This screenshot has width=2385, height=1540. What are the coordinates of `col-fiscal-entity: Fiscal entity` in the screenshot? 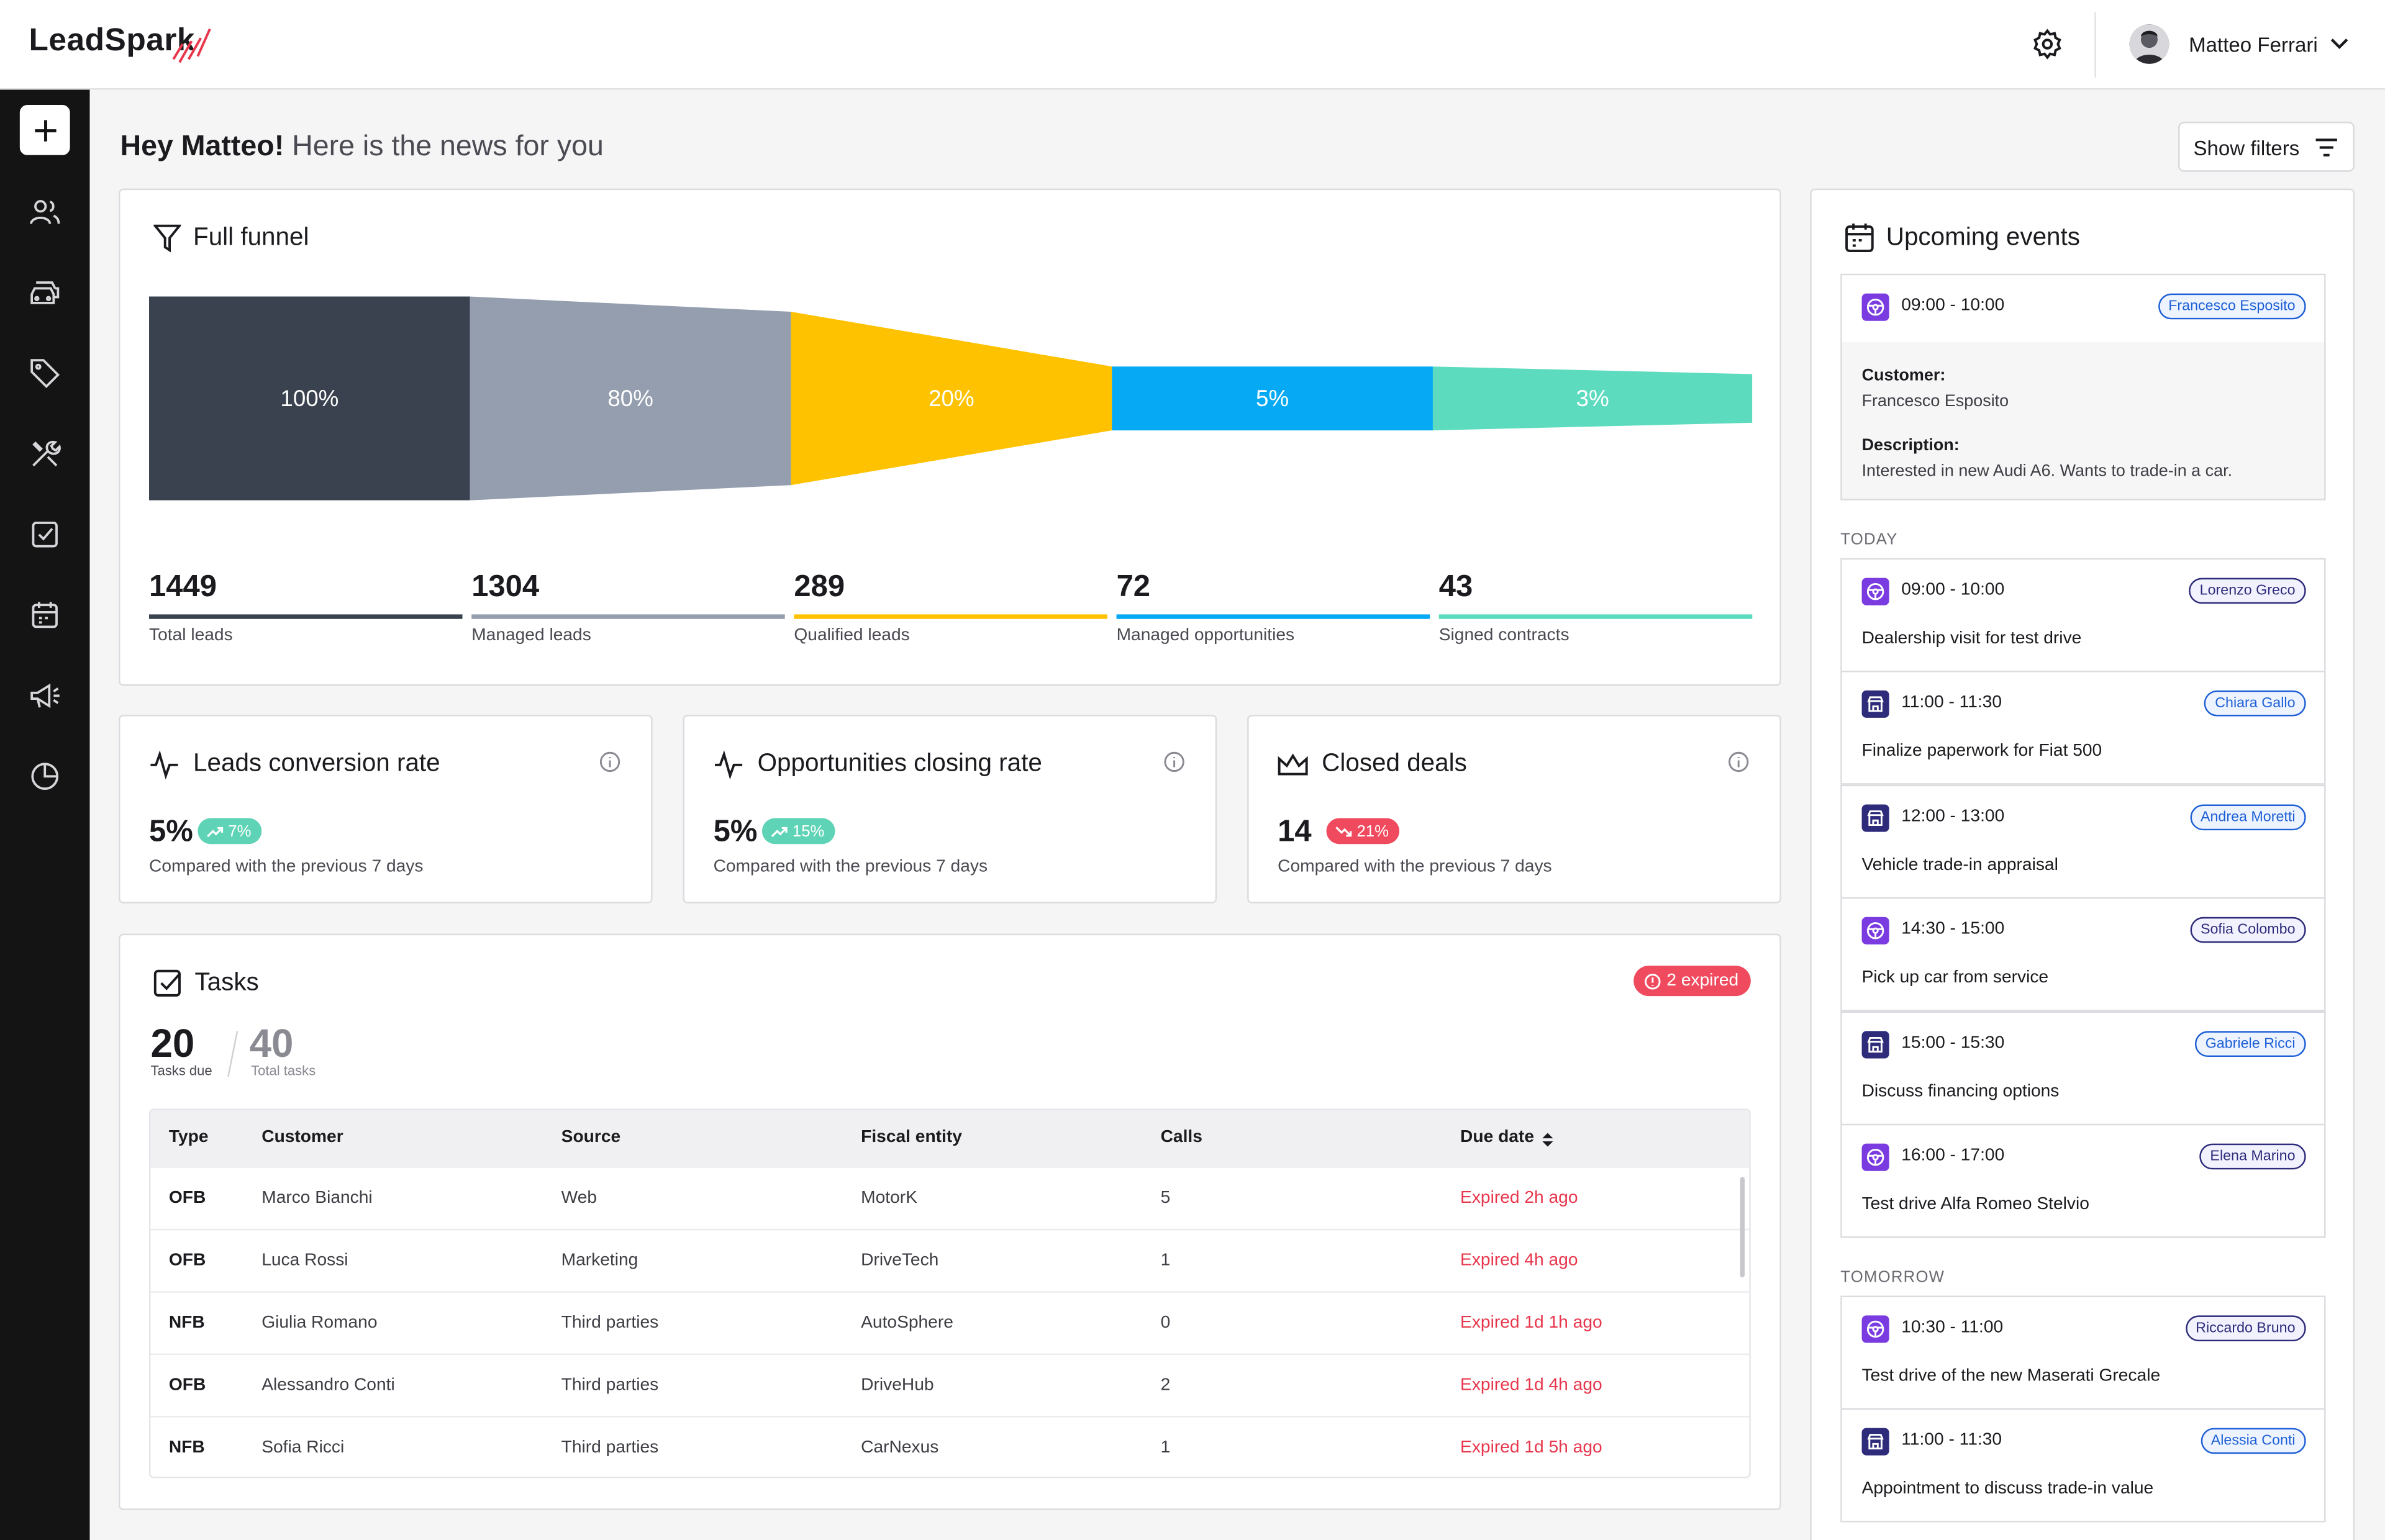 It's located at (912, 1137).